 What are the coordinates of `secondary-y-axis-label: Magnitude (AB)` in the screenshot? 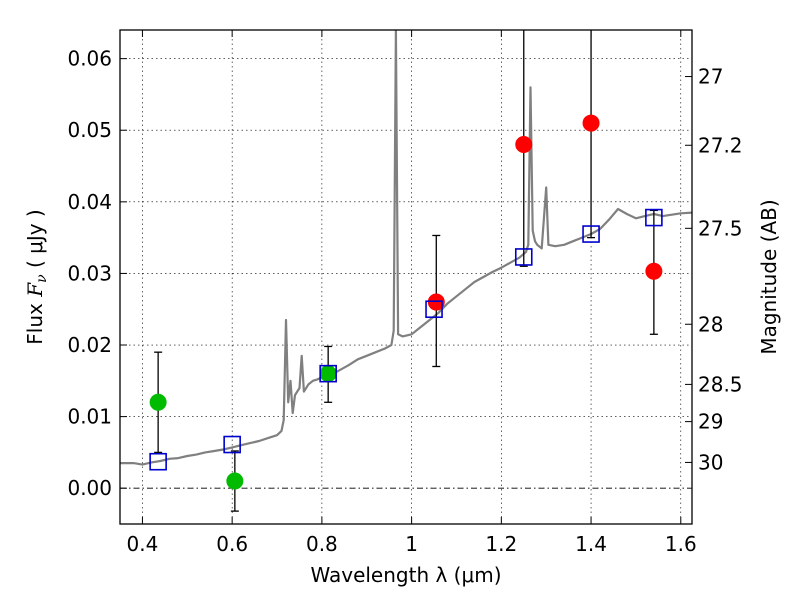 It's located at (769, 276).